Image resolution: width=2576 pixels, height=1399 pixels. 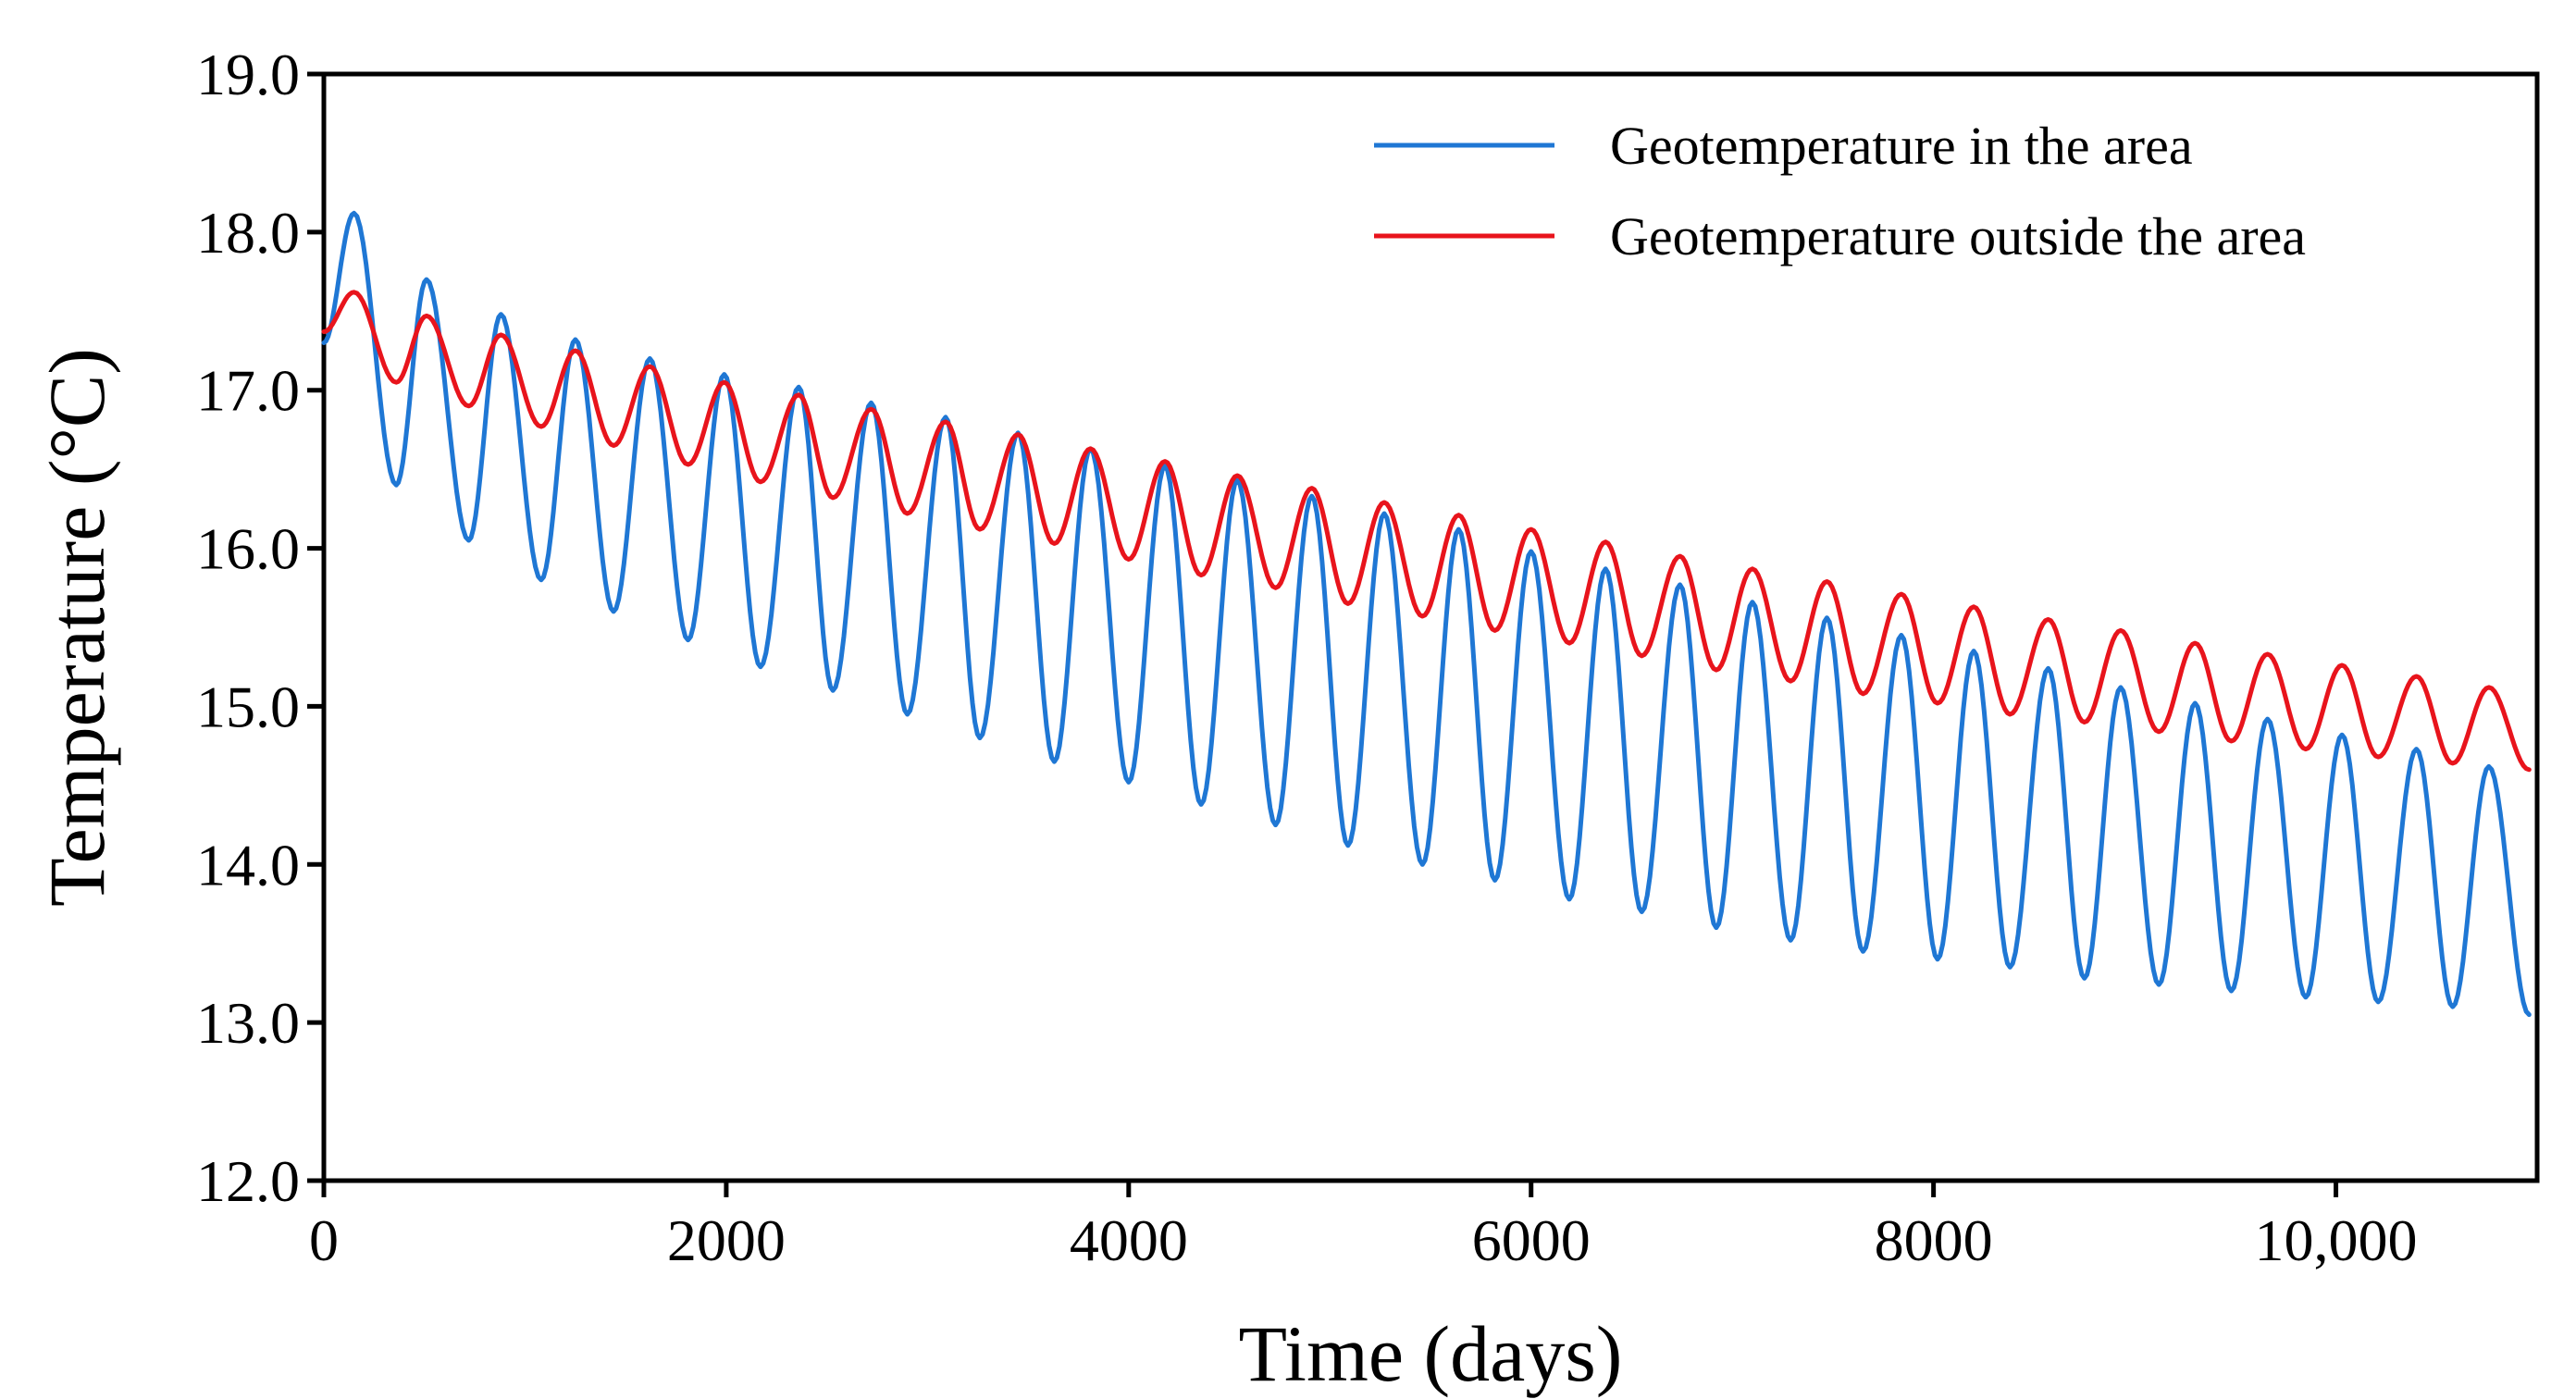 I want to click on y-tick-label: 14.0, so click(x=248, y=865).